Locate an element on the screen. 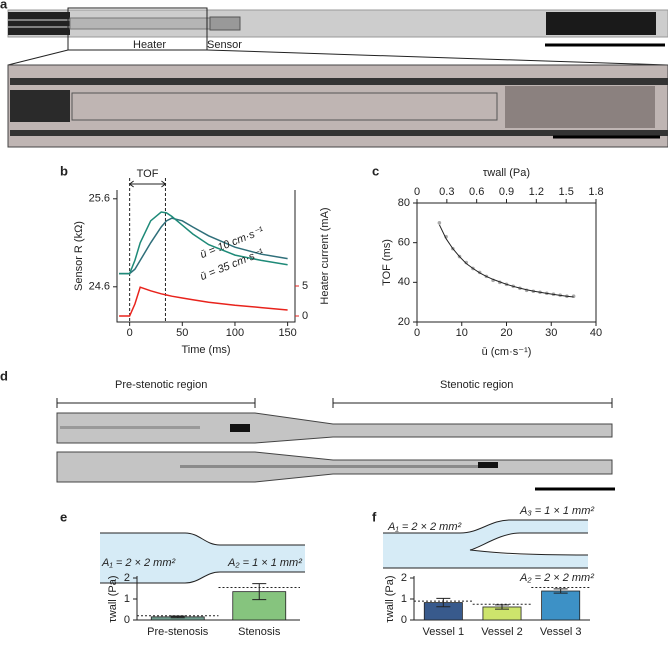  tof-arrow is located at coordinates (147, 184).